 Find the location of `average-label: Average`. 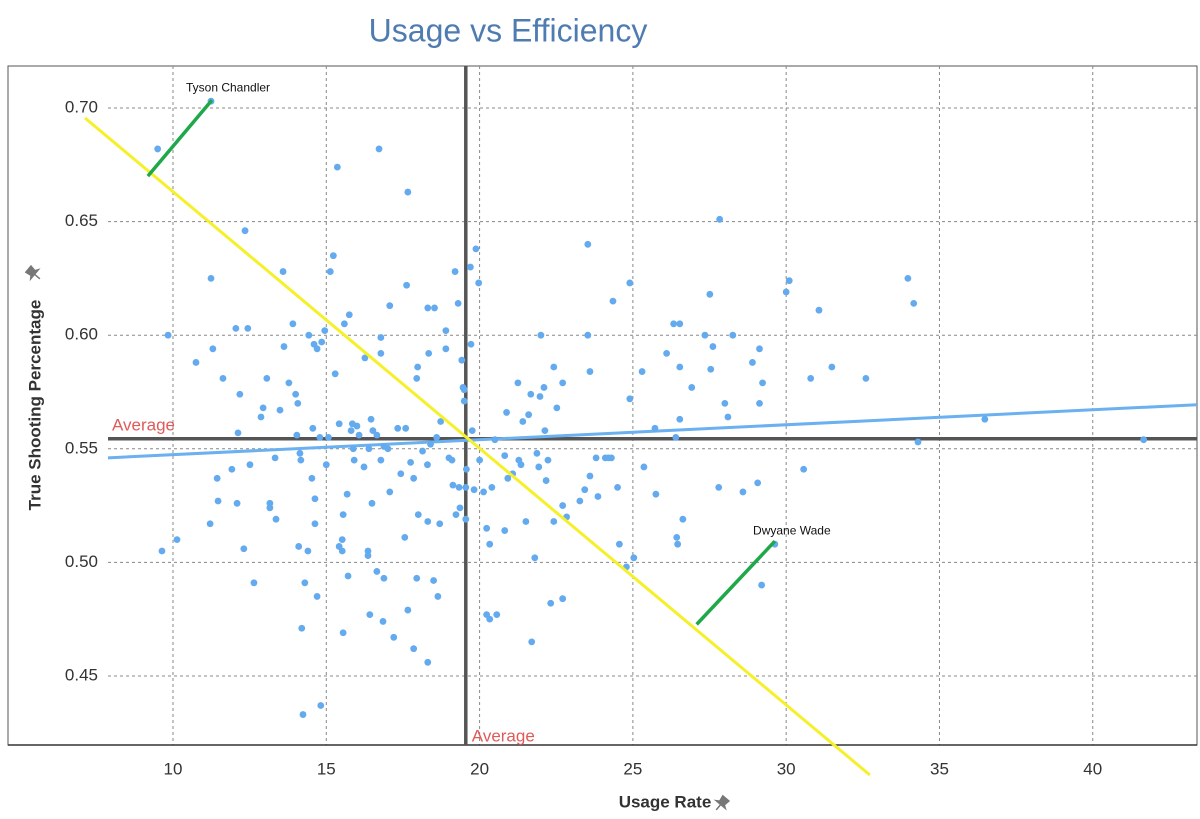

average-label: Average is located at coordinates (503, 735).